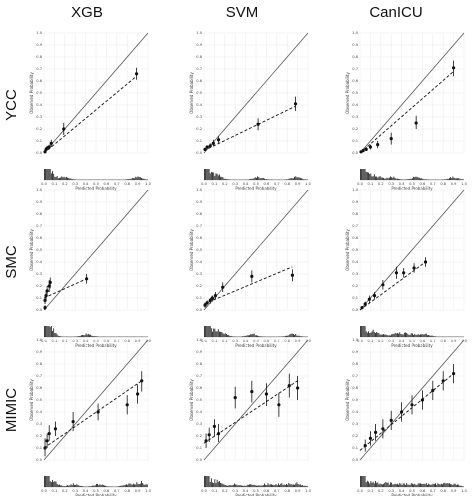 Image resolution: width=474 pixels, height=496 pixels. Describe the element at coordinates (215, 184) in the screenshot. I see `x-tick-label: 0.1` at that location.